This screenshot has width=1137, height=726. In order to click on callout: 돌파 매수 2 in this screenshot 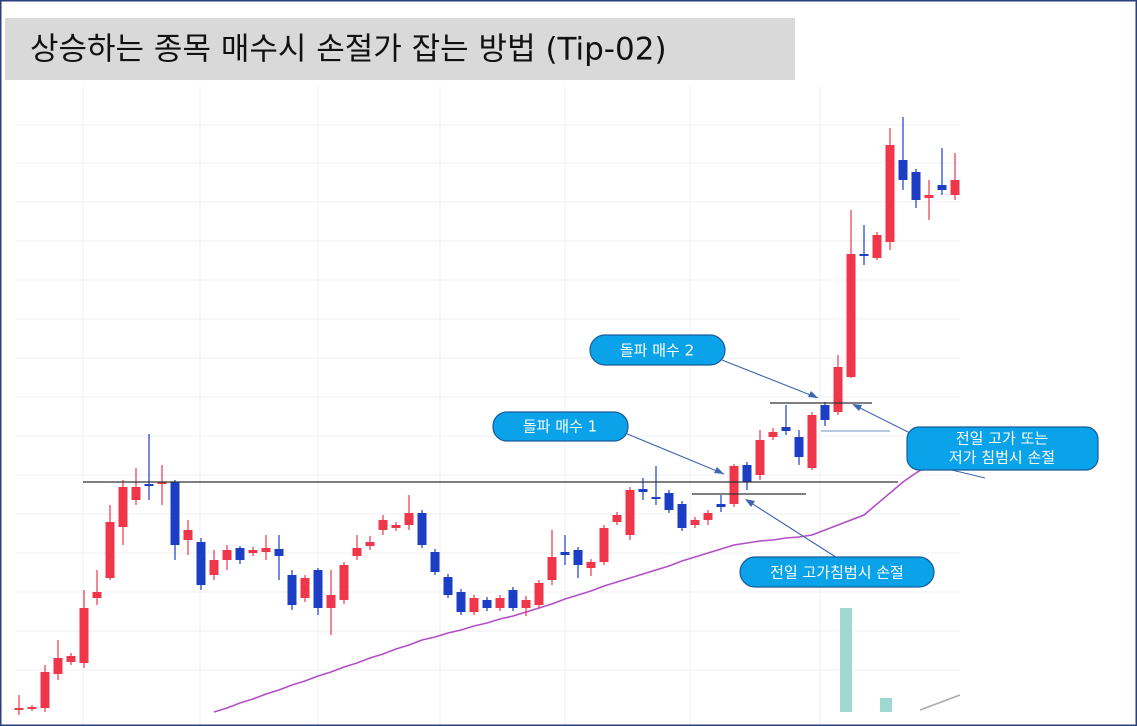, I will do `click(704, 366)`.